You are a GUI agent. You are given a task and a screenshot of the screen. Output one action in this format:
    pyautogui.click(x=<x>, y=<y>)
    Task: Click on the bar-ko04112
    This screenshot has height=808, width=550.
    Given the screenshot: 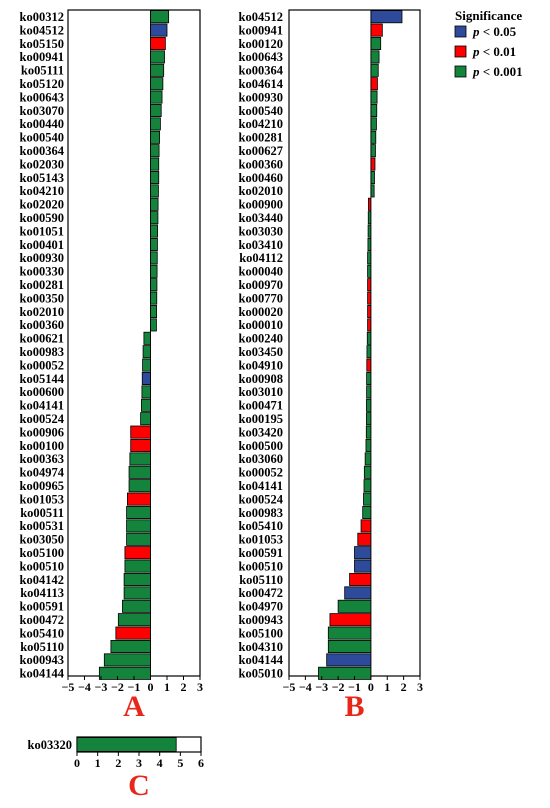 What is the action you would take?
    pyautogui.click(x=369, y=258)
    